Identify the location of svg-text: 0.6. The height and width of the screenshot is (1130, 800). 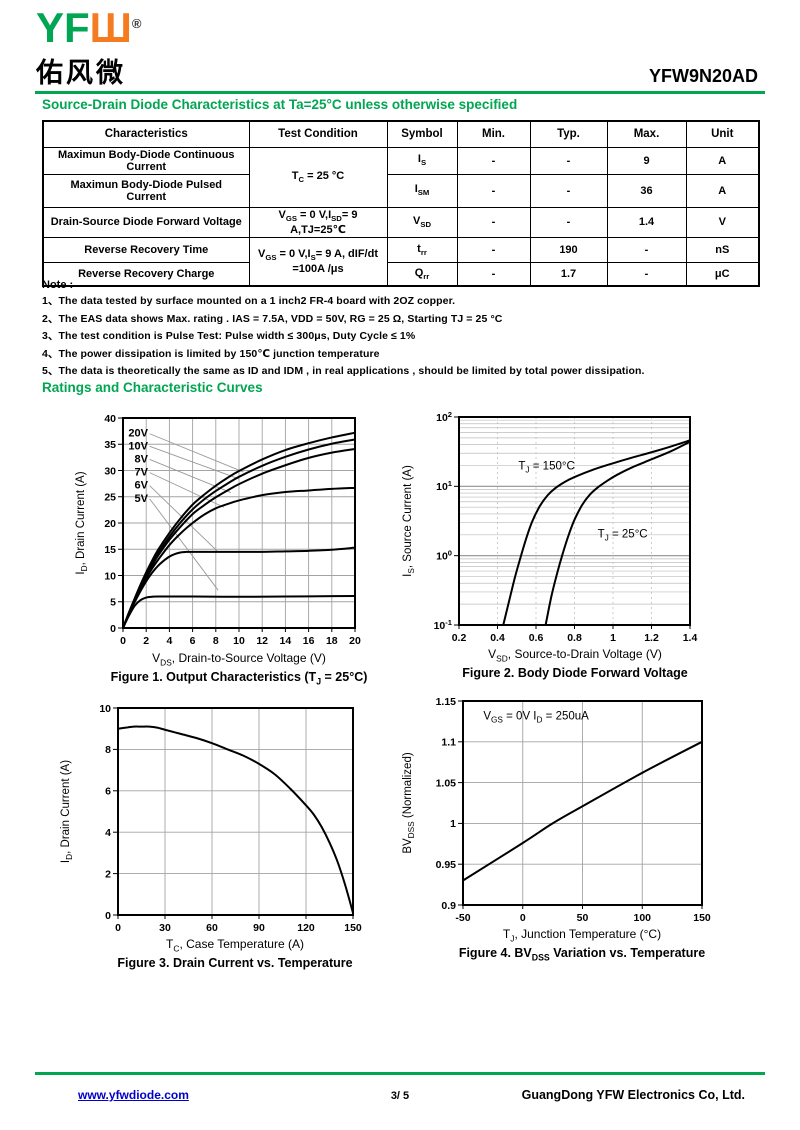
(536, 638).